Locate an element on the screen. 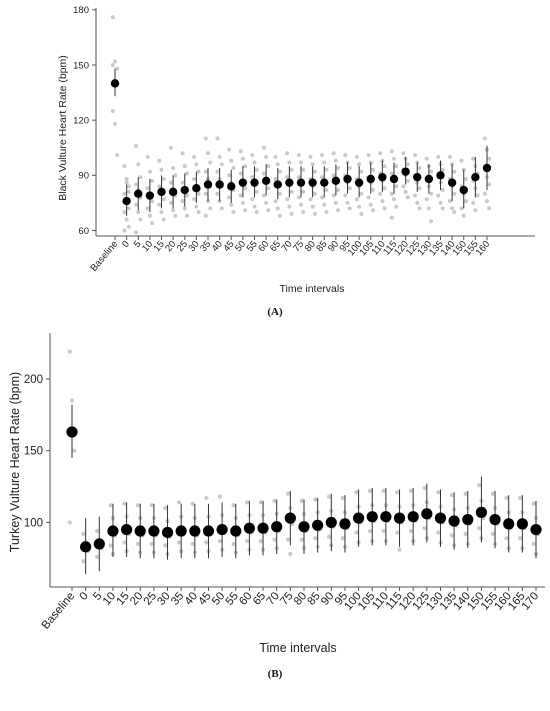 The height and width of the screenshot is (711, 550). x-tick-label: Baseline is located at coordinates (104, 256).